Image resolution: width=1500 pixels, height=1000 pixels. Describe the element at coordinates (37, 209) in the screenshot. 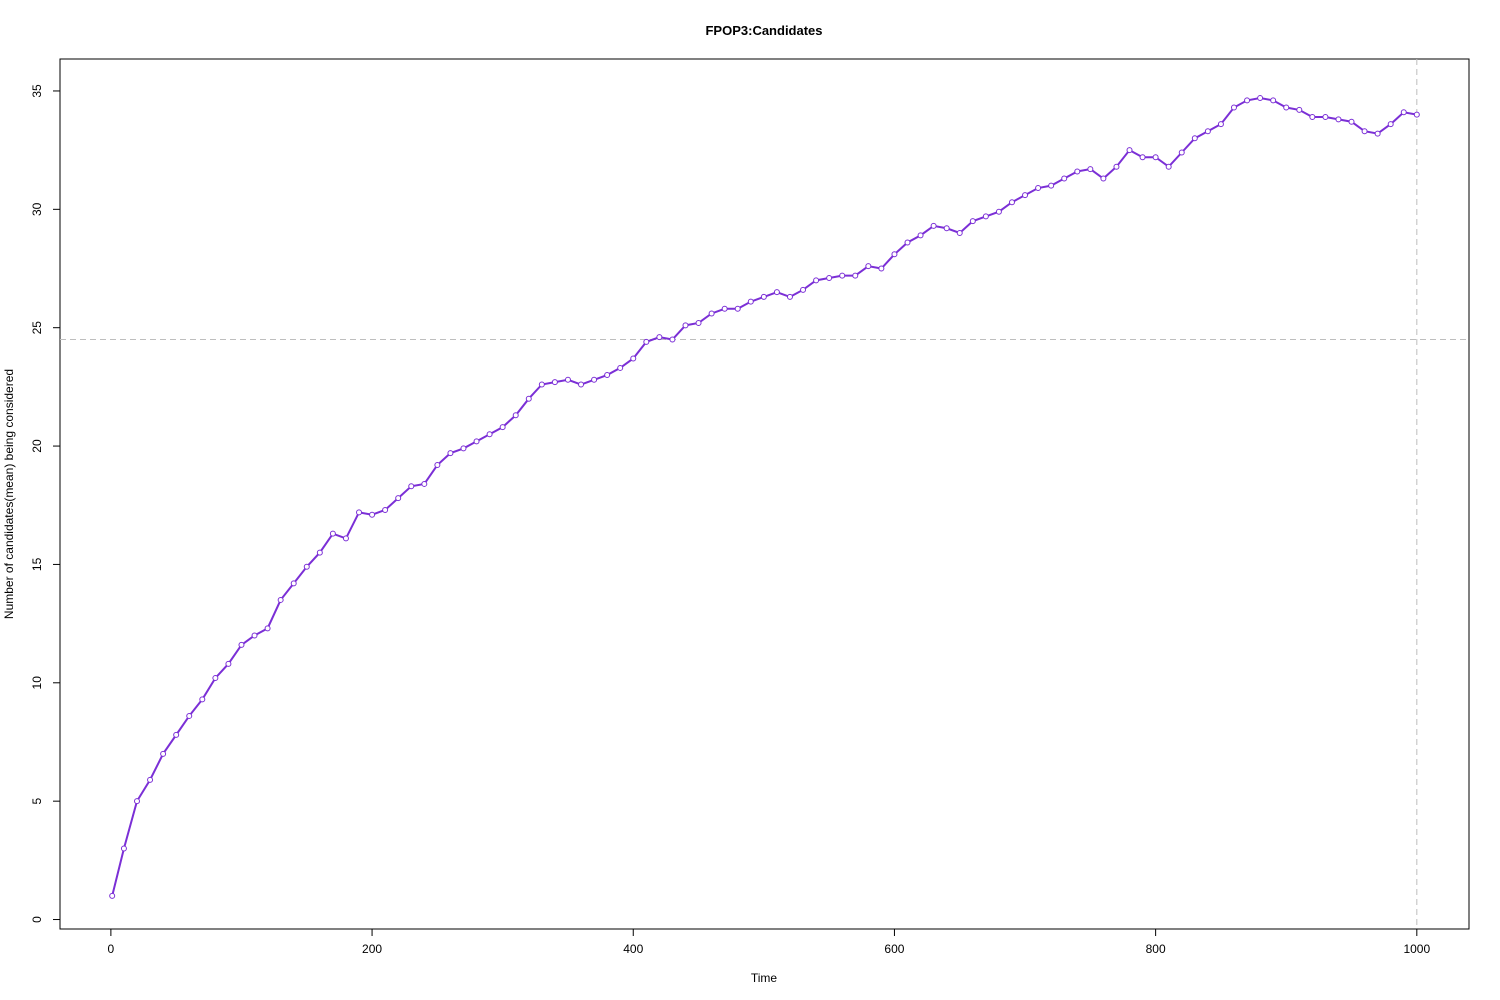

I see `y-tick-label: 30` at that location.